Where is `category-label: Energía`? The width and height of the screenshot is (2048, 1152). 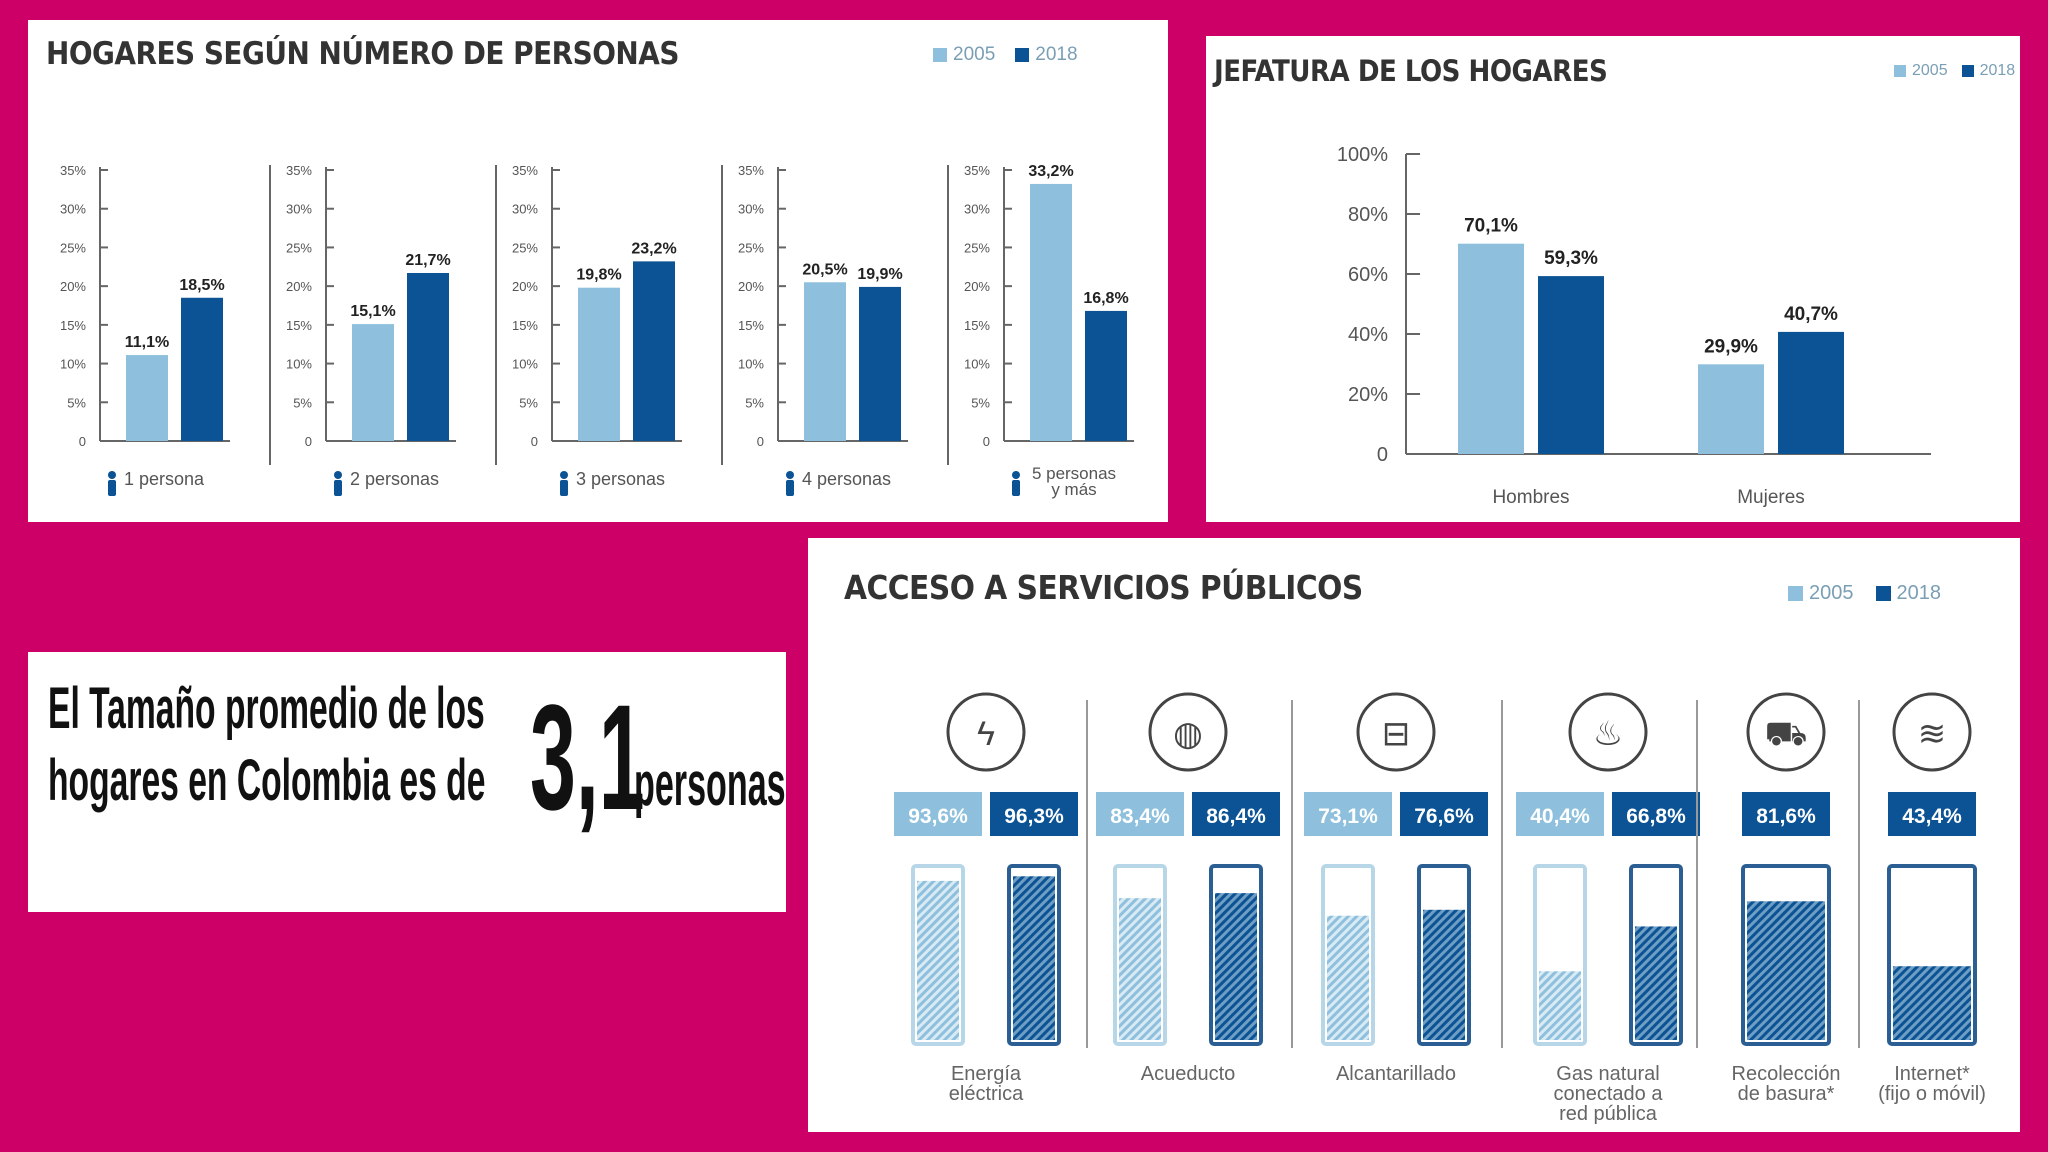 category-label: Energía is located at coordinates (986, 1074).